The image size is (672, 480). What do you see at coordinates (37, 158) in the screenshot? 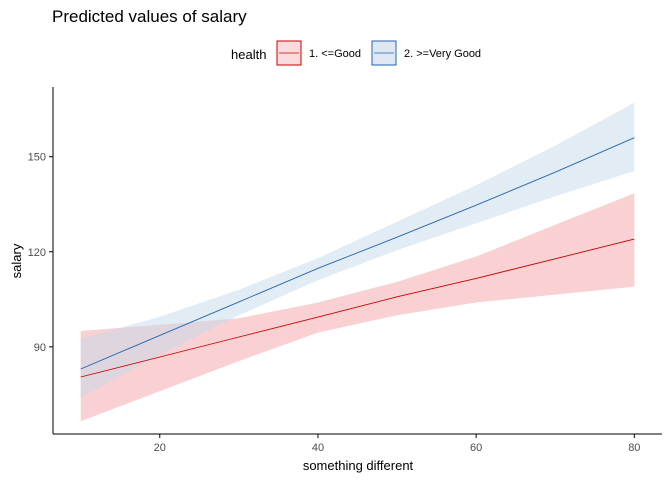
I see `y-tick-label: 150` at bounding box center [37, 158].